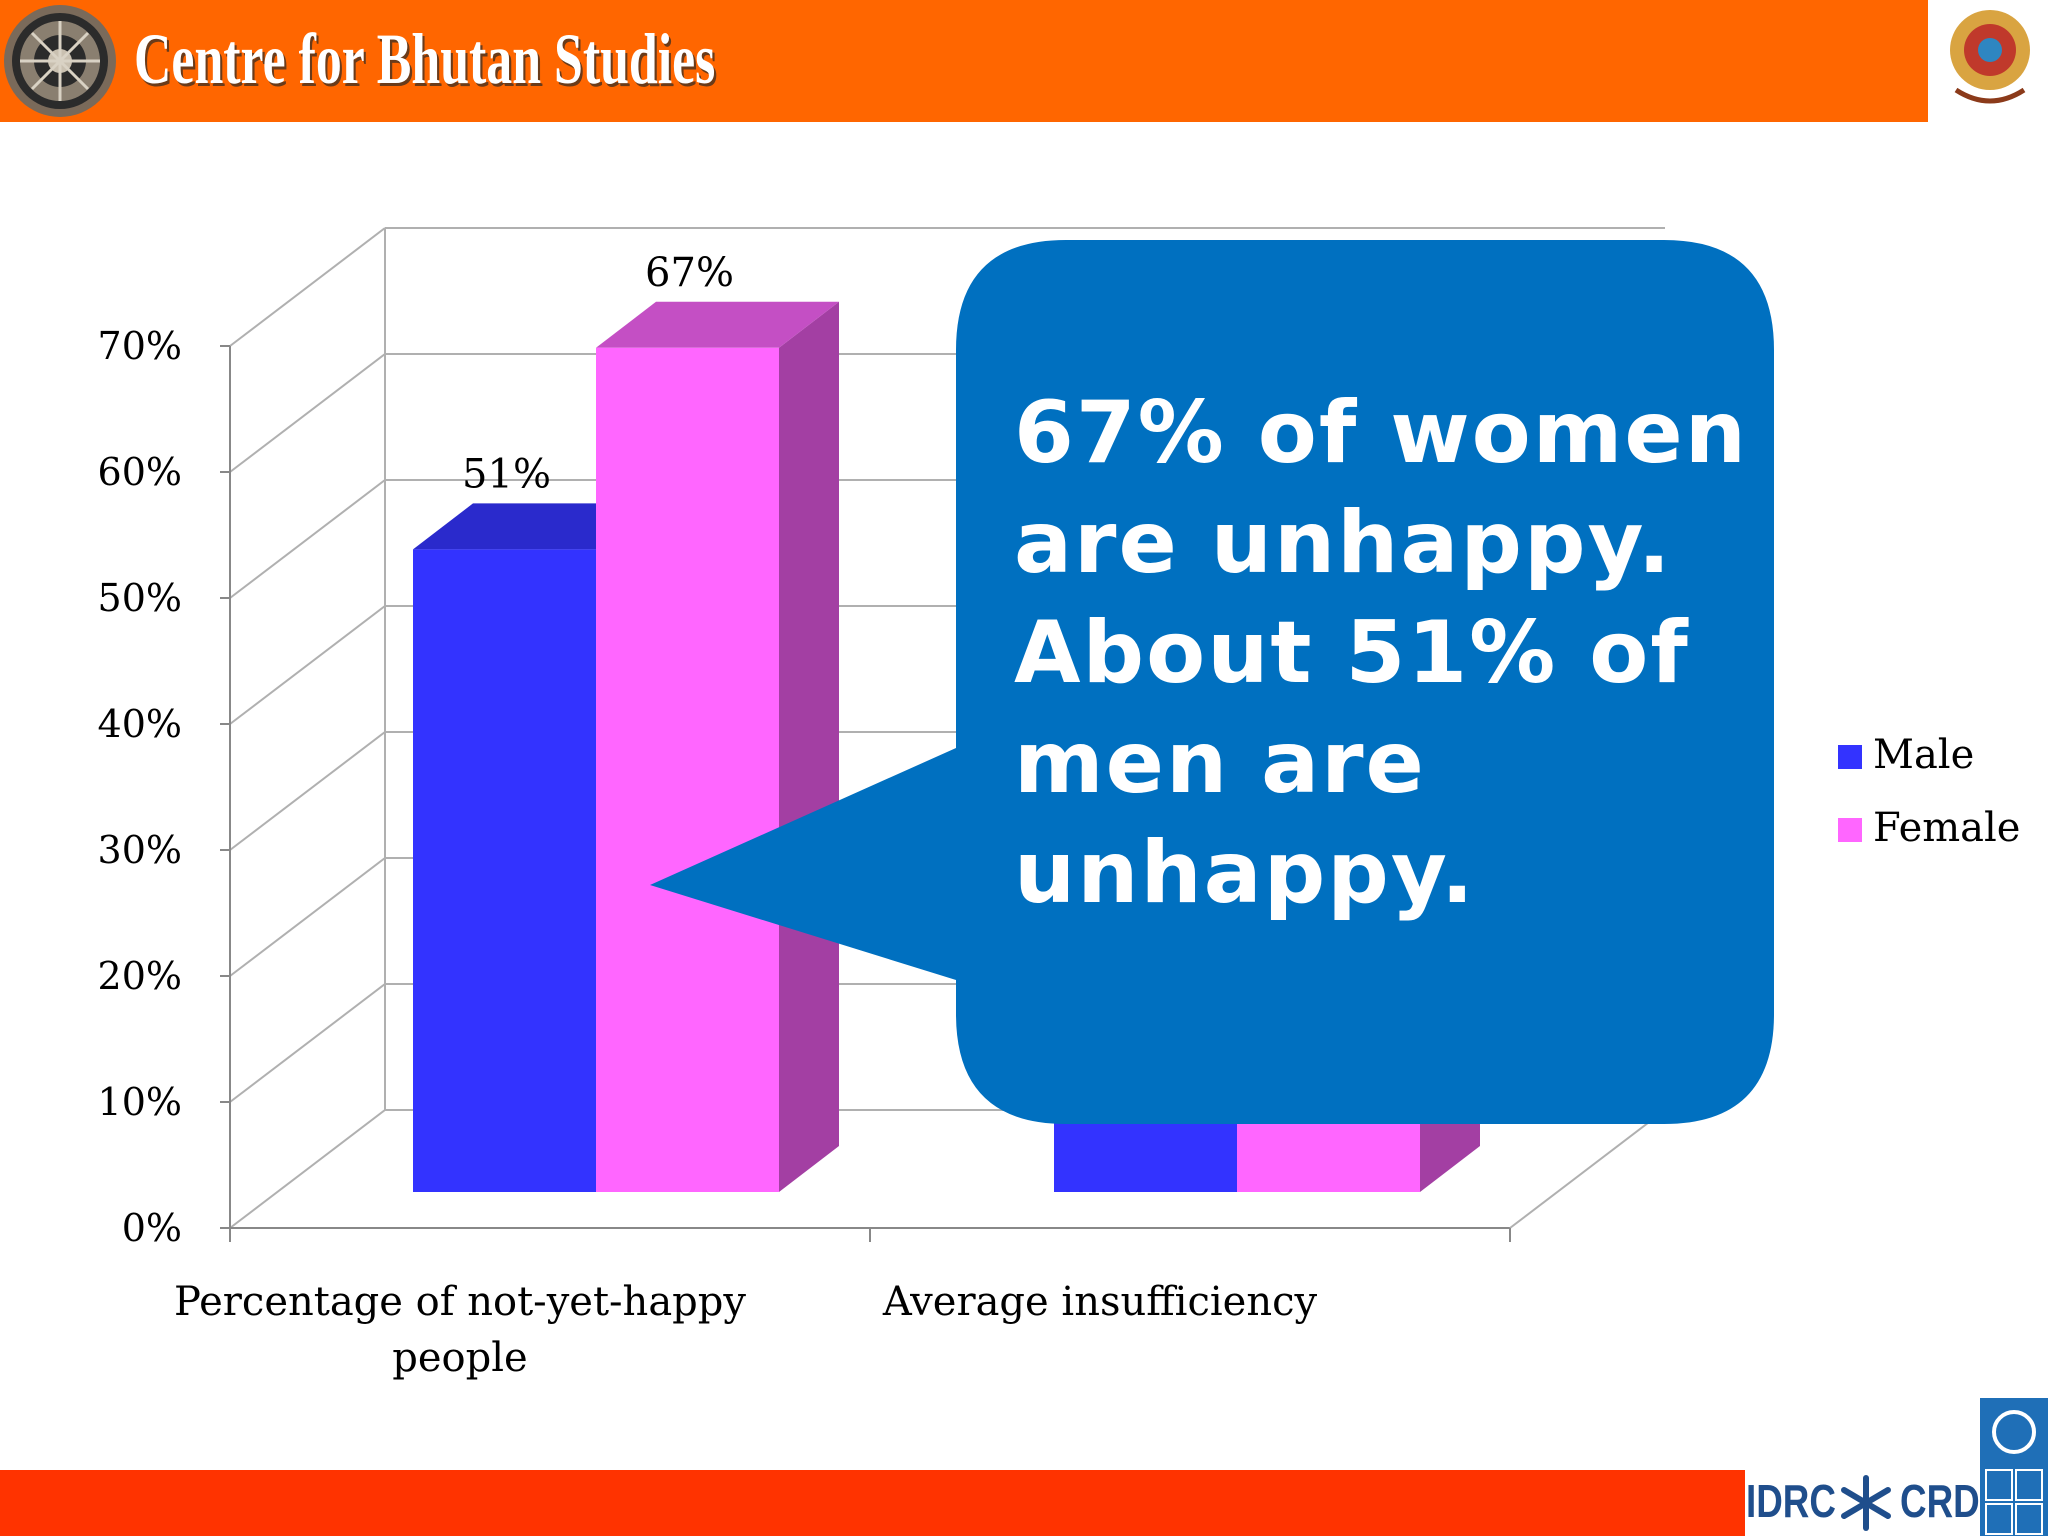 This screenshot has width=2048, height=1536. I want to click on y-tick-label: 0%, so click(152, 1228).